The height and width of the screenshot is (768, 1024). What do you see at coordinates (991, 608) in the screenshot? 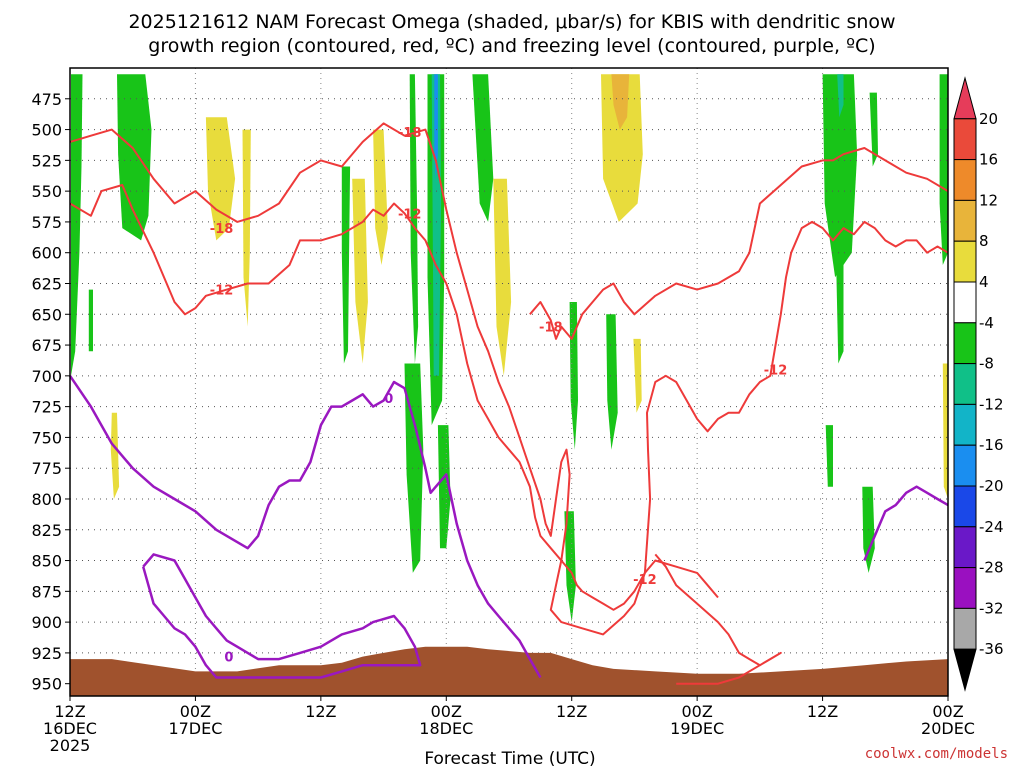
I see `colorbar-label: -32` at bounding box center [991, 608].